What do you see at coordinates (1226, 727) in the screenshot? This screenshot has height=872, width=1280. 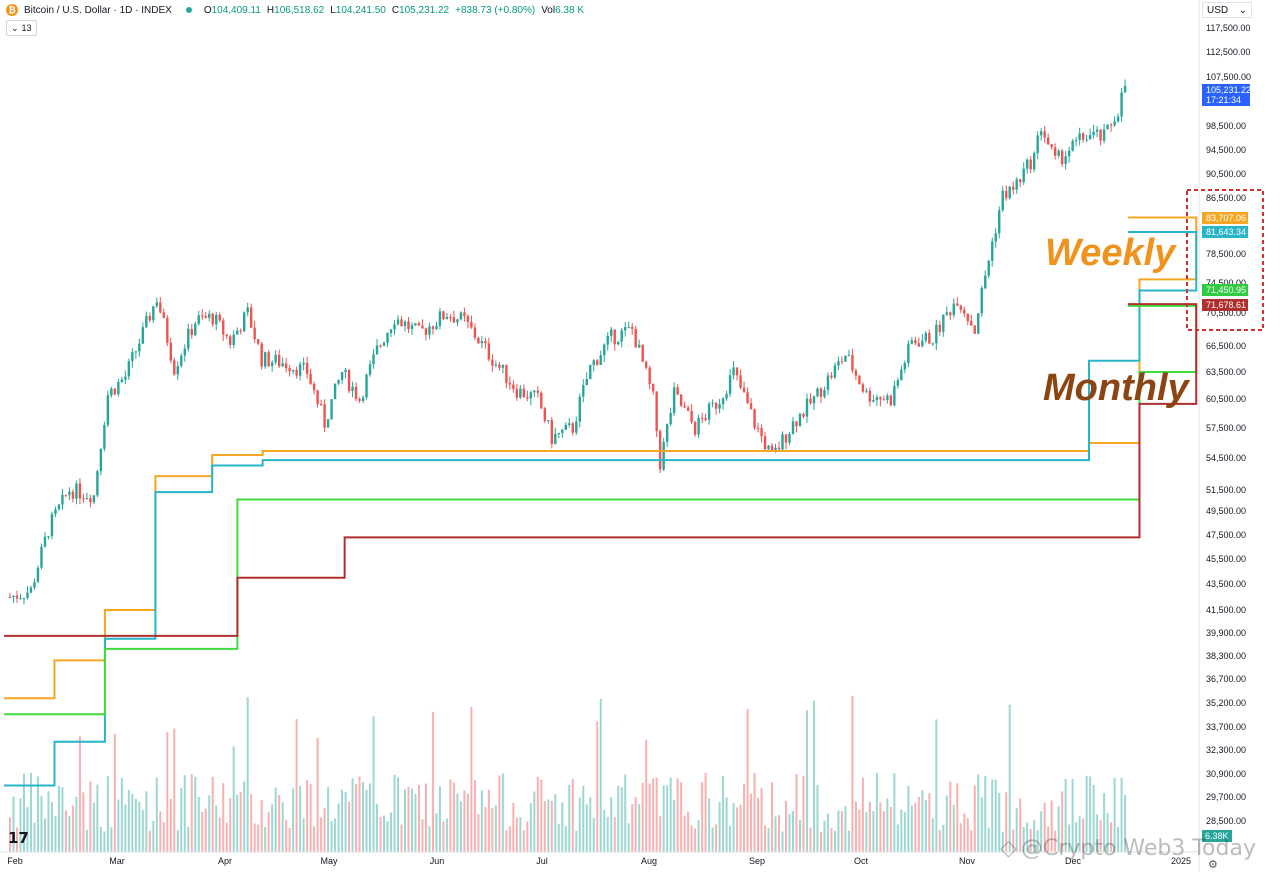 I see `price-tick-label: 33,700.00` at bounding box center [1226, 727].